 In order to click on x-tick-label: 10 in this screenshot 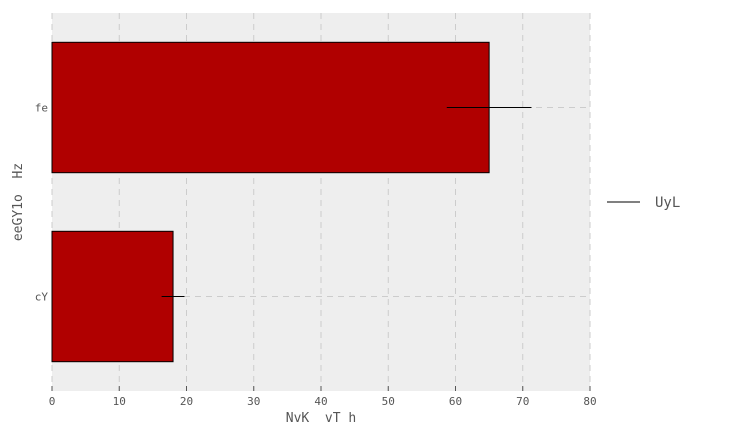, I will do `click(119, 401)`.